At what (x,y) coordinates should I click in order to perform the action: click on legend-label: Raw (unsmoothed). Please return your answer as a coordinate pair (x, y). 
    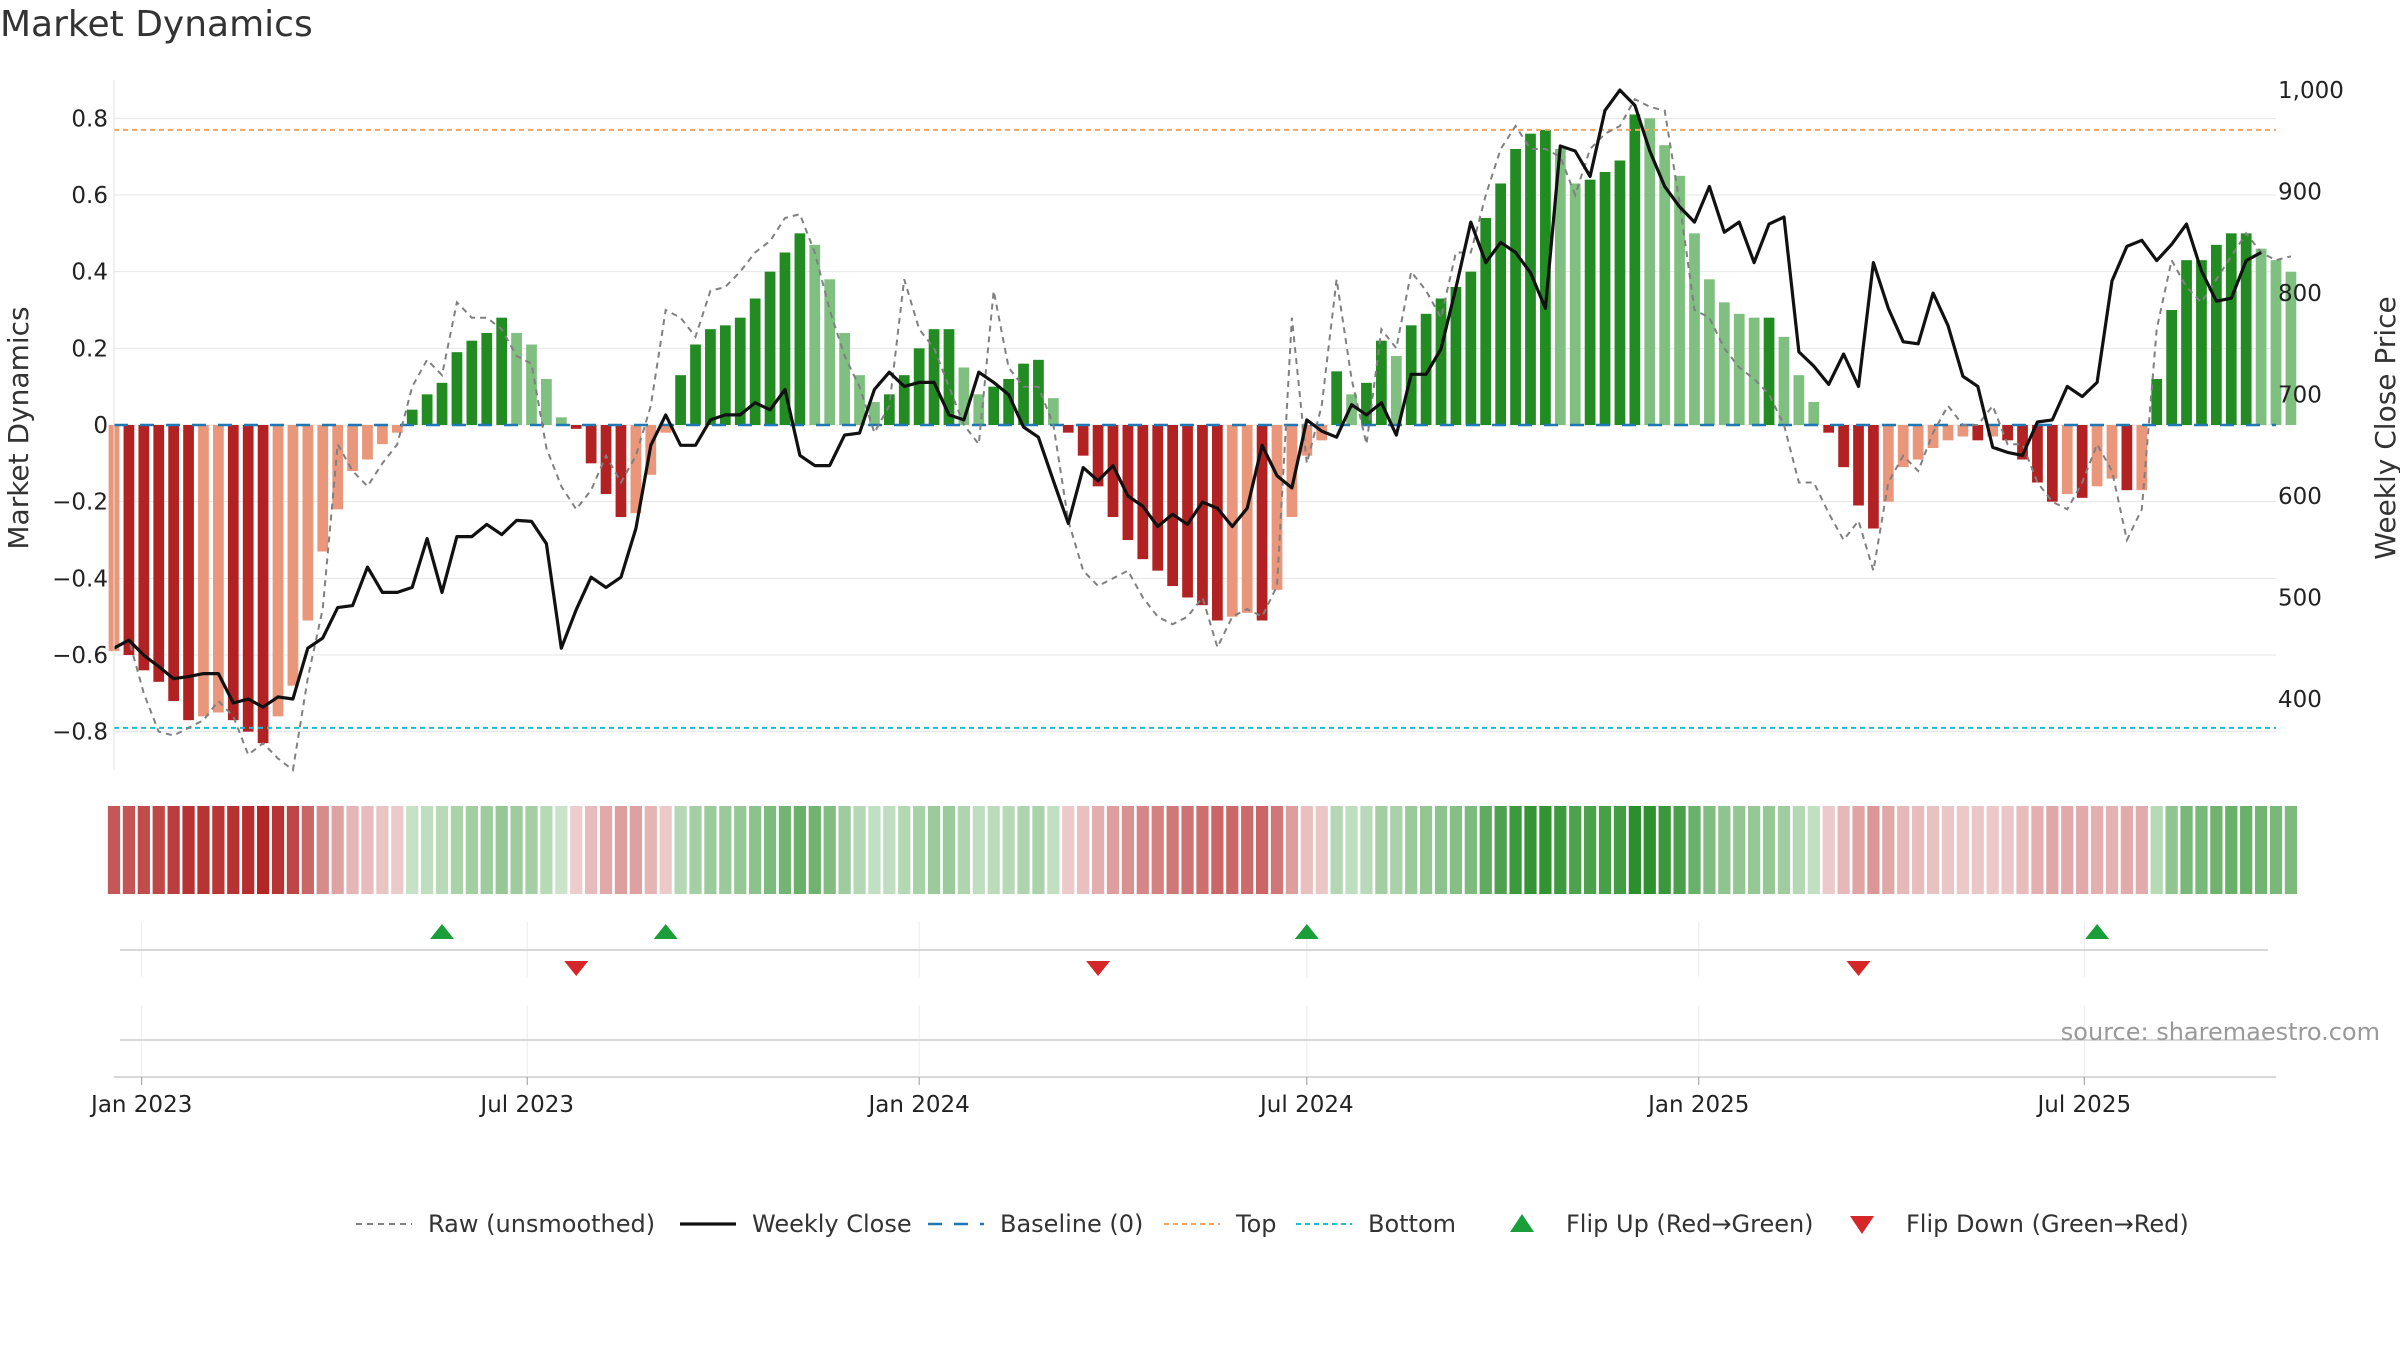
    Looking at the image, I should click on (541, 1224).